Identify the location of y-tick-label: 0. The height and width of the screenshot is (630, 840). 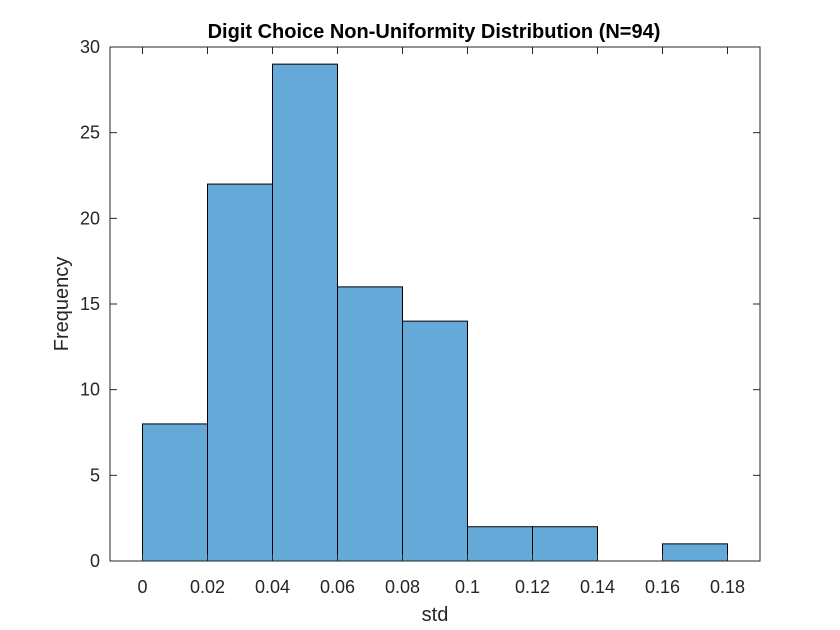
(95, 561).